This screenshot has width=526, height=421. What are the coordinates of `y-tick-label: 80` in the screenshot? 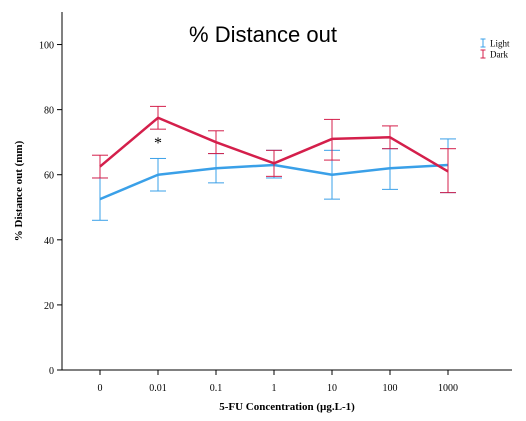 It's located at (49, 111).